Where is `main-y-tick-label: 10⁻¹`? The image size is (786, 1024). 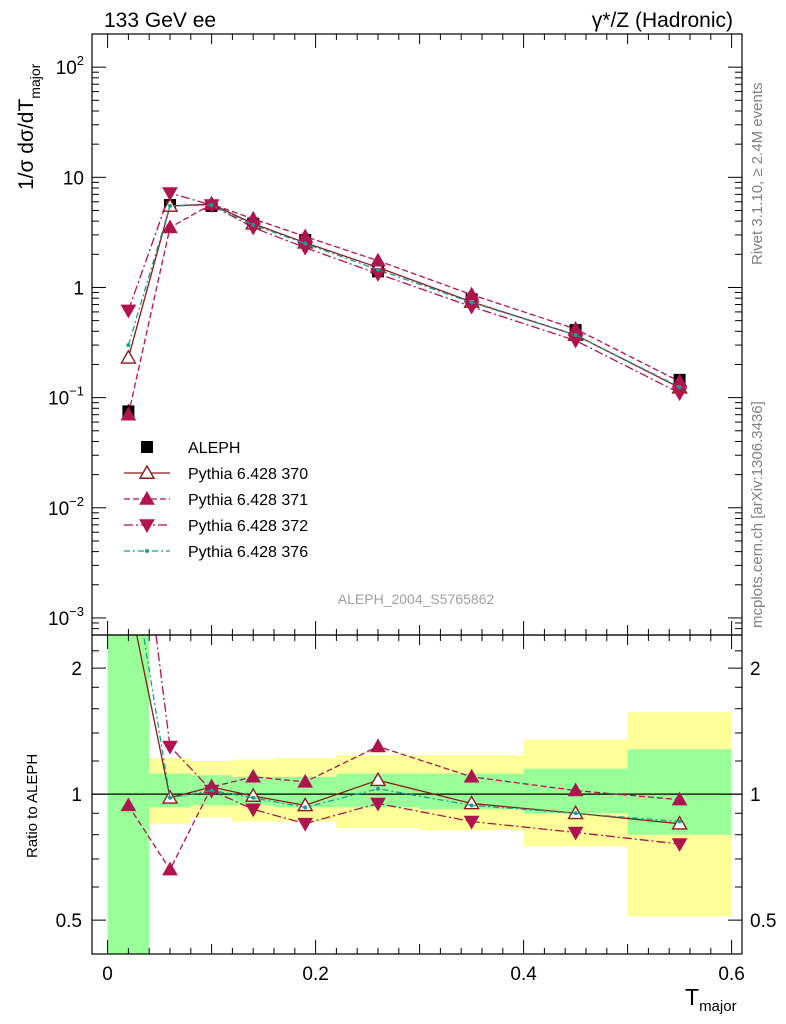 main-y-tick-label: 10⁻¹ is located at coordinates (66, 397).